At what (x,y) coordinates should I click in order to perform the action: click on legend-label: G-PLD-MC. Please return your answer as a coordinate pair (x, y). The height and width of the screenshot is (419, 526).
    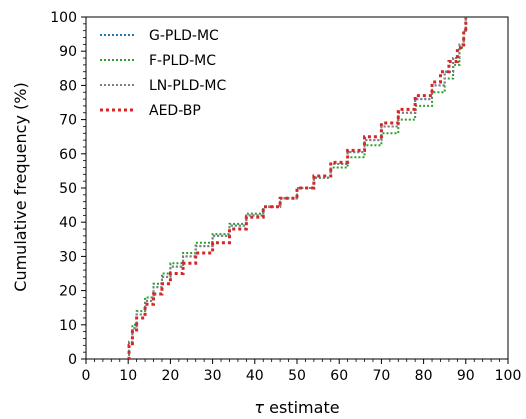
    Looking at the image, I should click on (184, 36).